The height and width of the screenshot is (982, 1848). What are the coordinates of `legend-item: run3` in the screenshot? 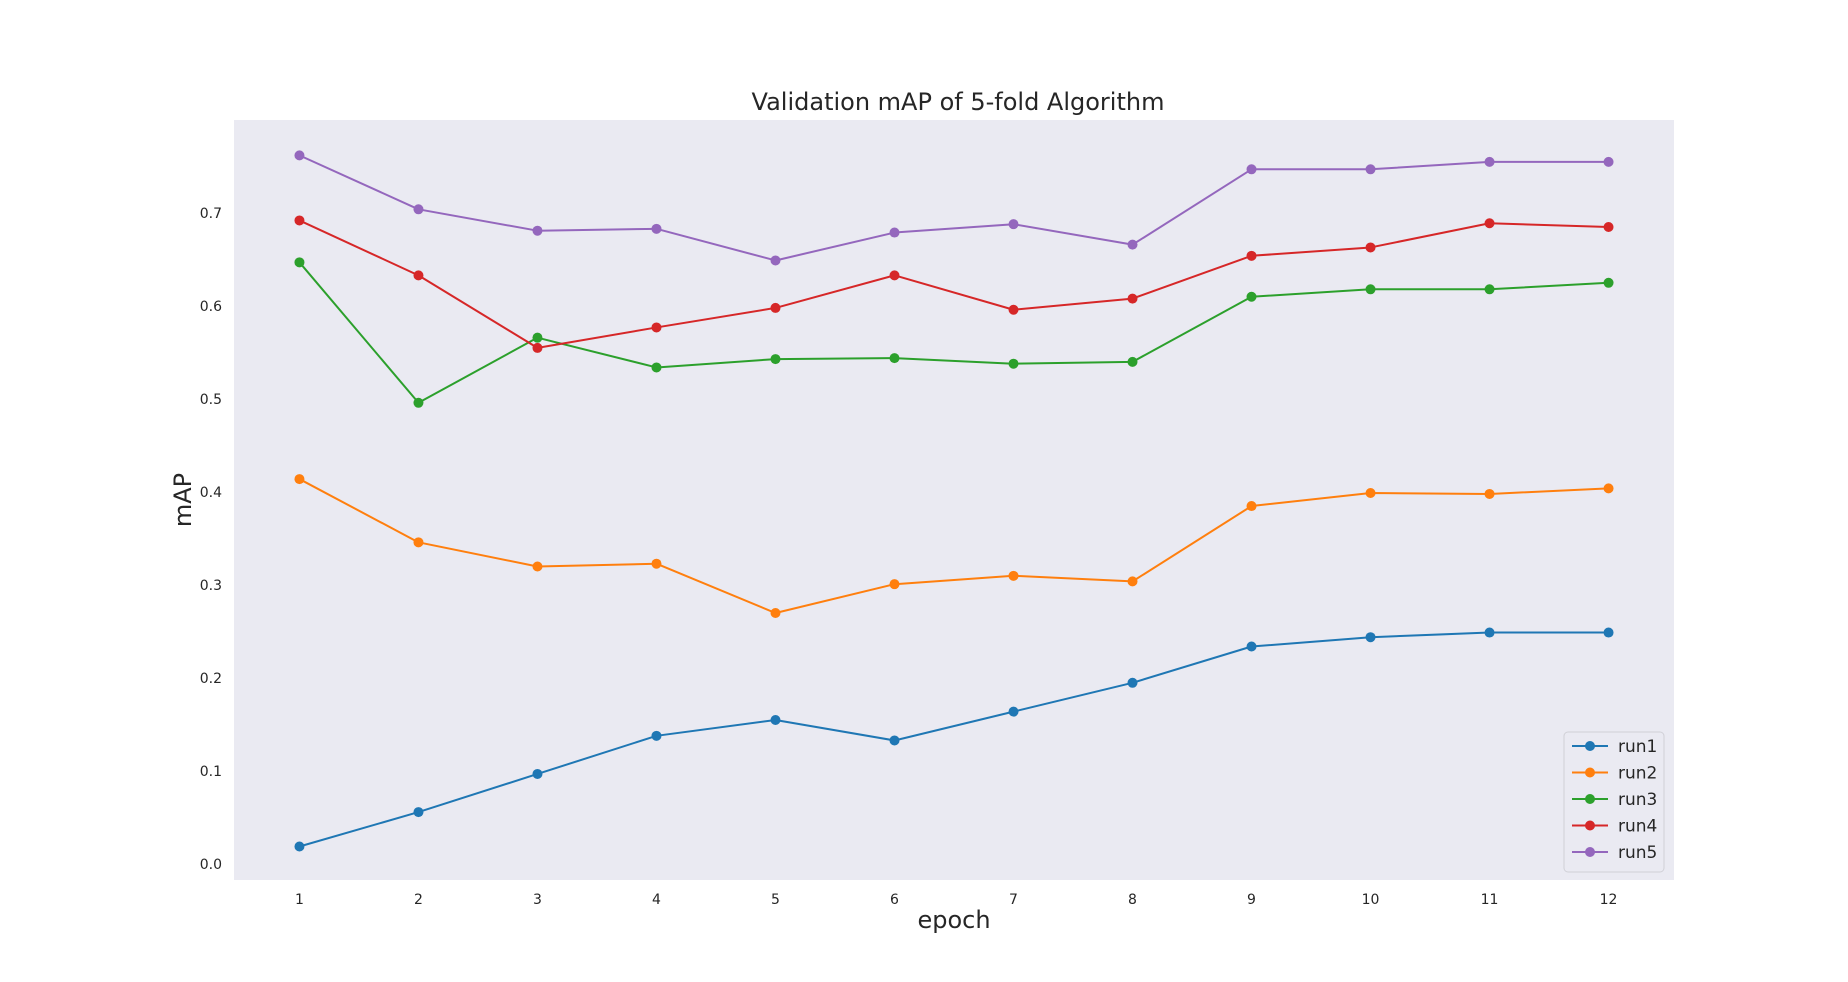 It's located at (1614, 800).